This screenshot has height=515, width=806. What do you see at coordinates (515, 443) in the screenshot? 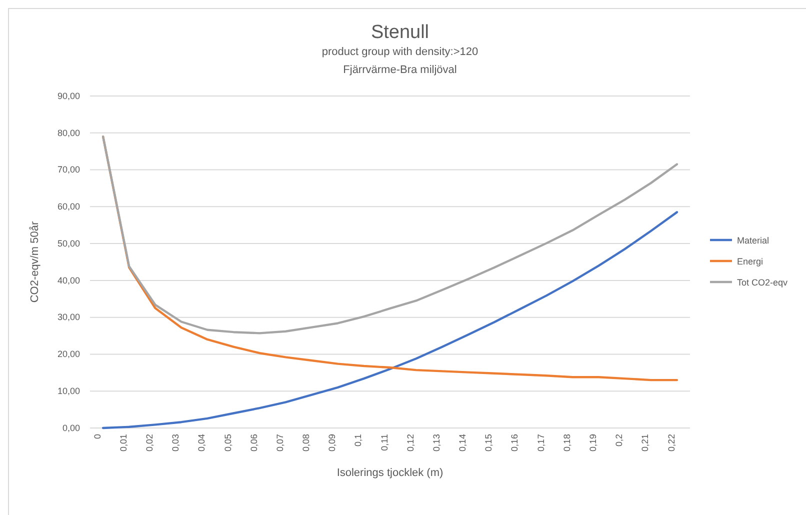
I see `x-tick-label: 0,16` at bounding box center [515, 443].